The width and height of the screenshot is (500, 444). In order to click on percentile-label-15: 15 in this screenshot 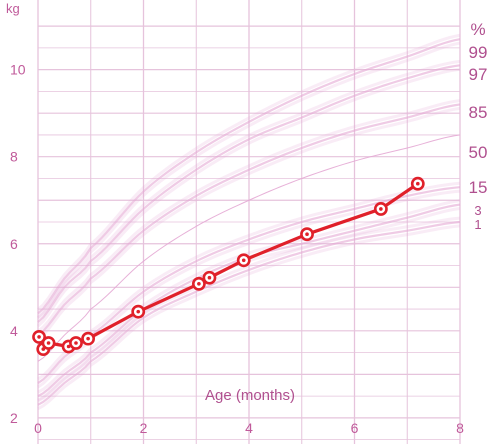, I will do `click(478, 187)`.